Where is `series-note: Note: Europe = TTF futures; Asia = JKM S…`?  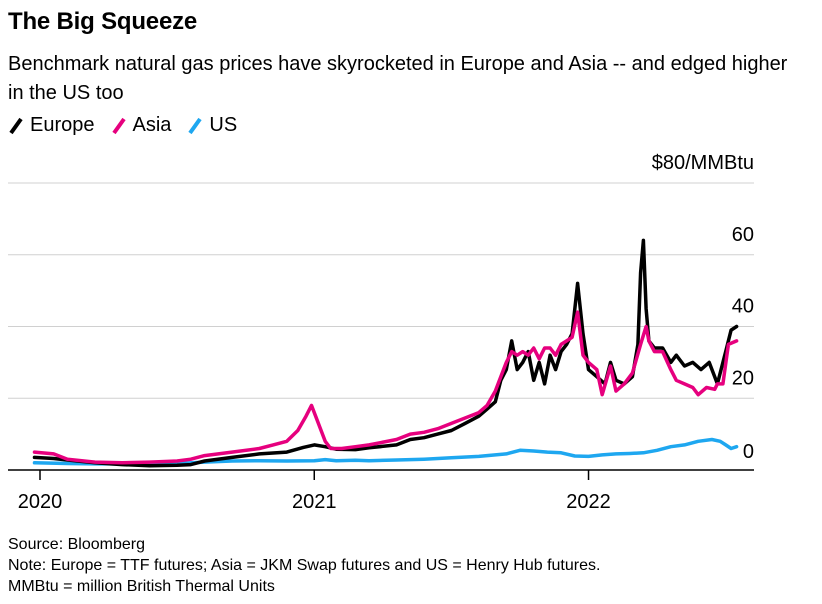 series-note: Note: Europe = TTF futures; Asia = JKM S… is located at coordinates (304, 565).